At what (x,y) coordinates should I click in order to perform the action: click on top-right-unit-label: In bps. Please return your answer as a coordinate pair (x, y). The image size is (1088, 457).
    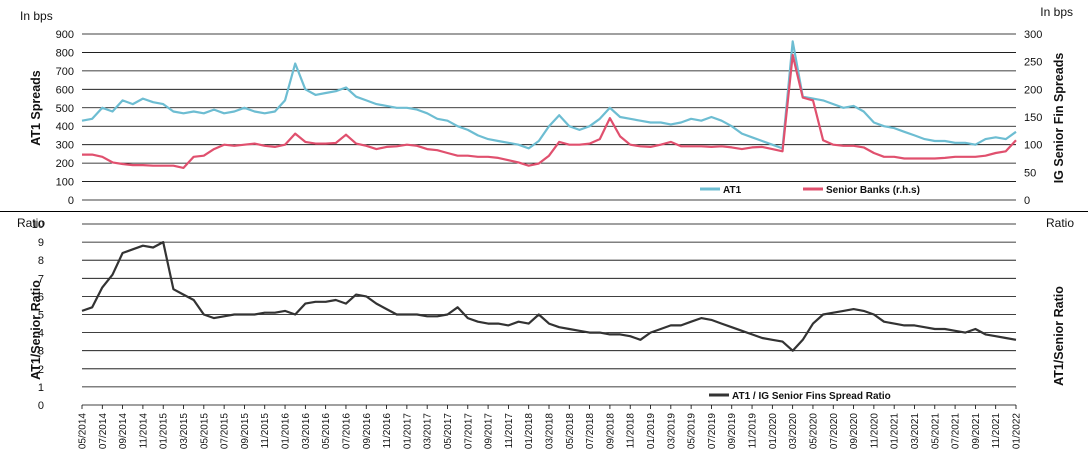
    Looking at the image, I should click on (1056, 12).